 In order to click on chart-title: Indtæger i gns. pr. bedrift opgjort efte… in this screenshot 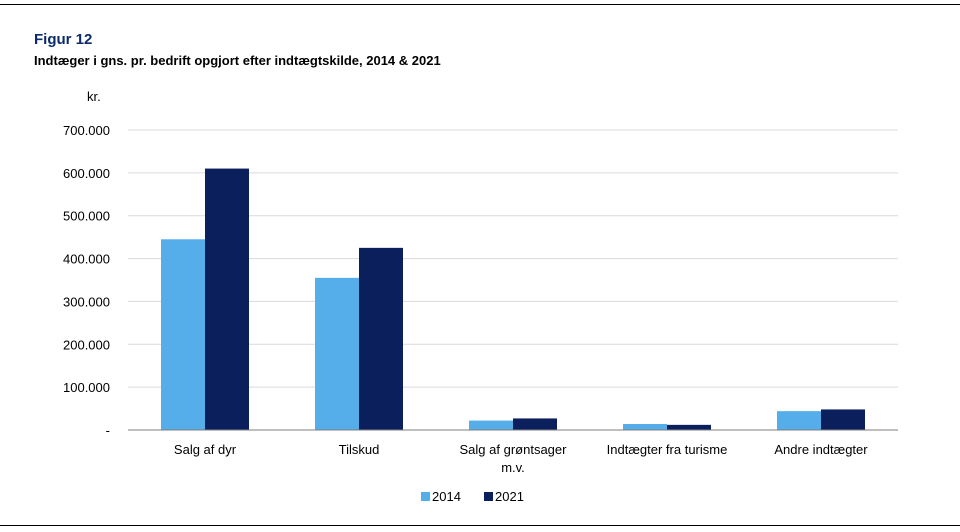, I will do `click(237, 60)`.